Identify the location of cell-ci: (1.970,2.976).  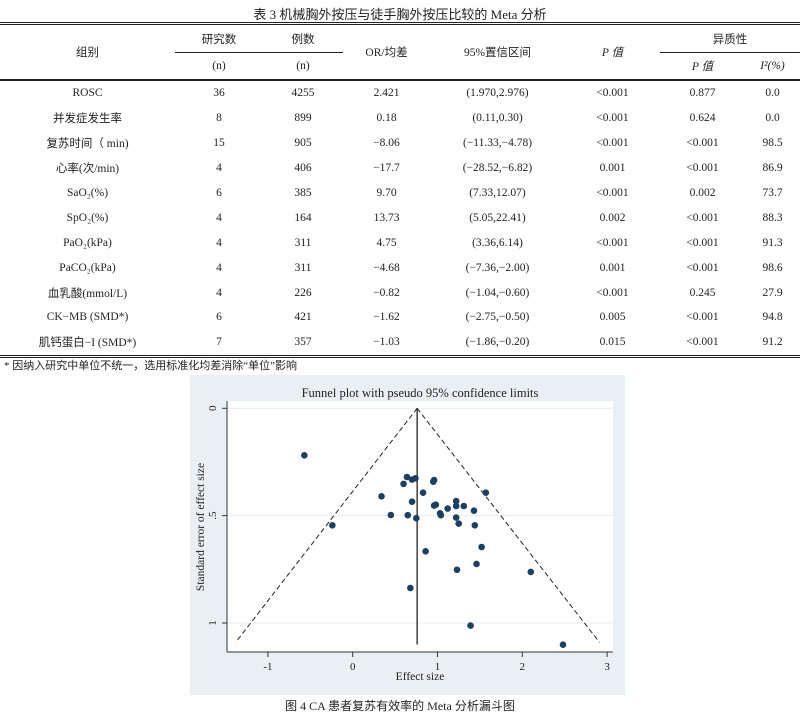
(497, 93).